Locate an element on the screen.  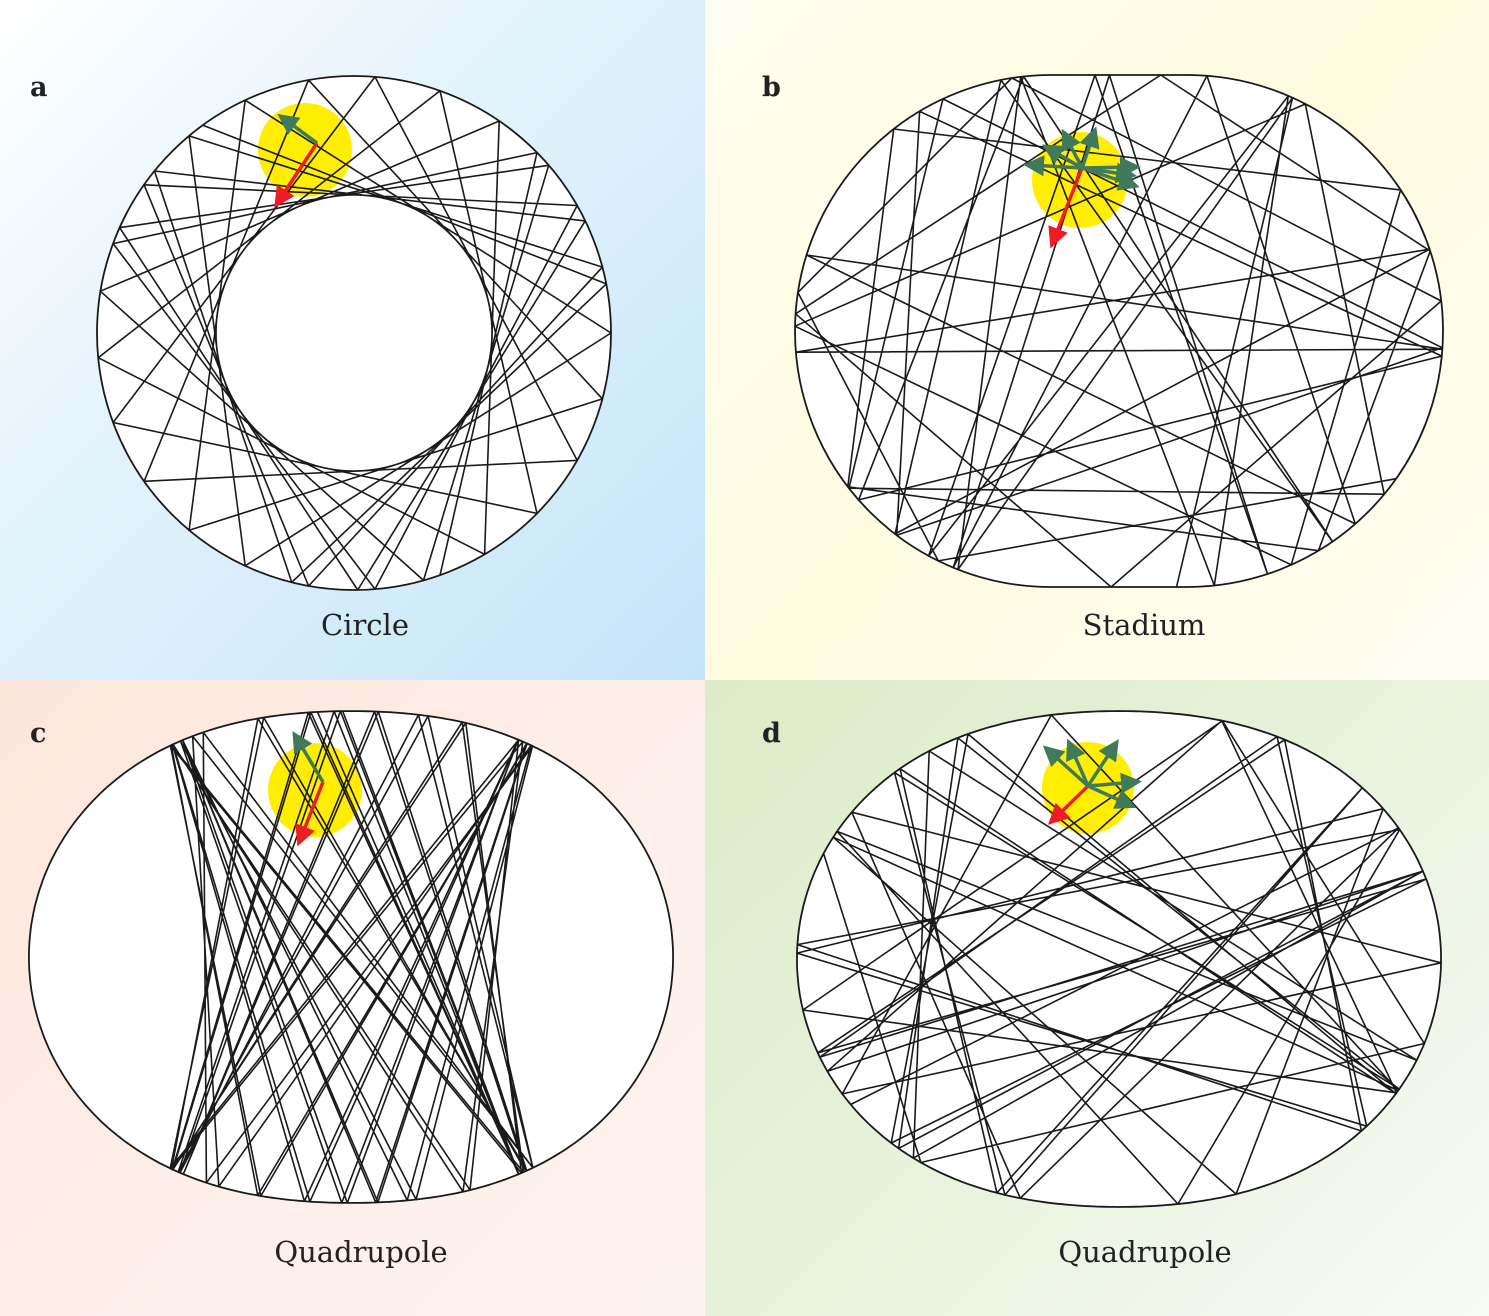
caption-stadium: Stadium is located at coordinates (1144, 625).